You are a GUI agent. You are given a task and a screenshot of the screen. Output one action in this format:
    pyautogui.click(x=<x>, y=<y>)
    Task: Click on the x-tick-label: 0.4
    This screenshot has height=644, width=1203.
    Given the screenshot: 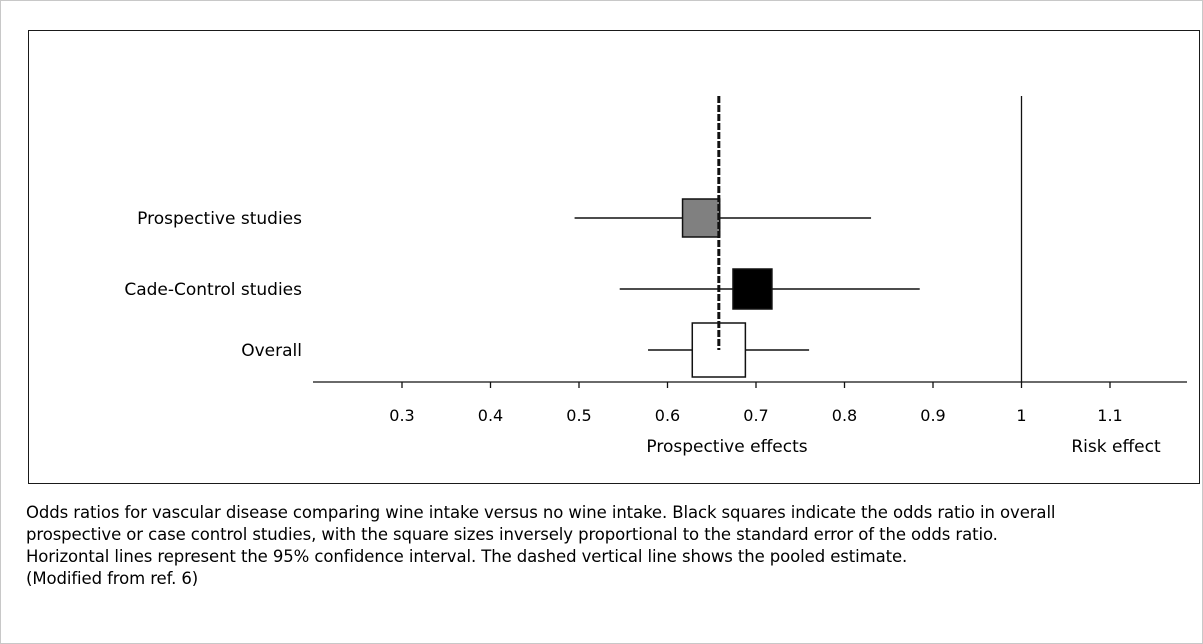 What is the action you would take?
    pyautogui.click(x=490, y=415)
    